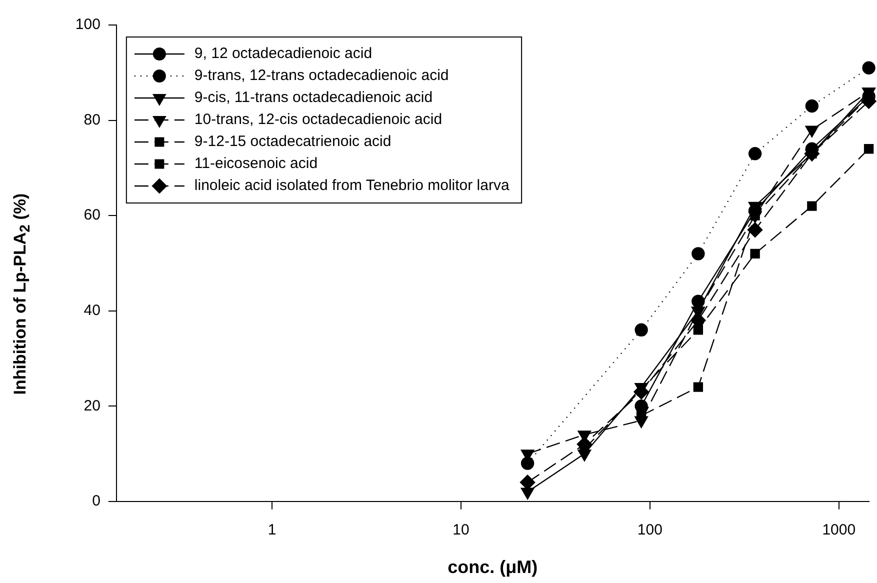 This screenshot has height=583, width=877. What do you see at coordinates (96, 501) in the screenshot?
I see `y-tick-label: 0` at bounding box center [96, 501].